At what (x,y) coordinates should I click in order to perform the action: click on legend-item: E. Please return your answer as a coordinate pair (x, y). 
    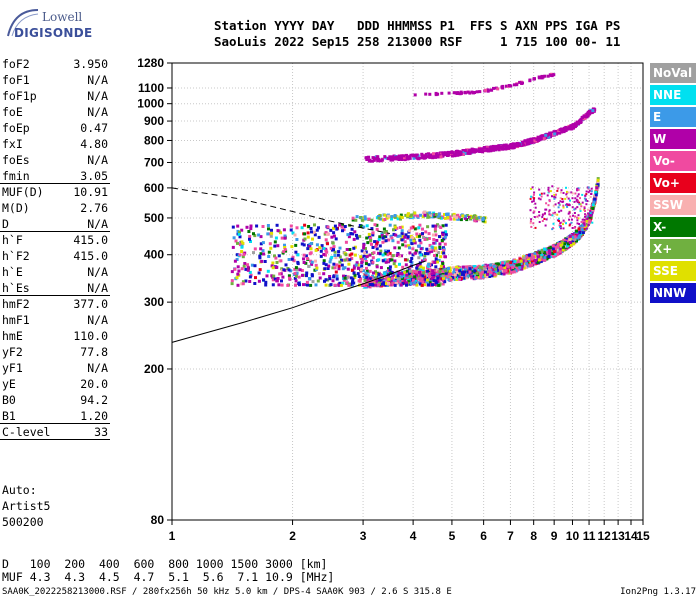
    Looking at the image, I should click on (673, 117).